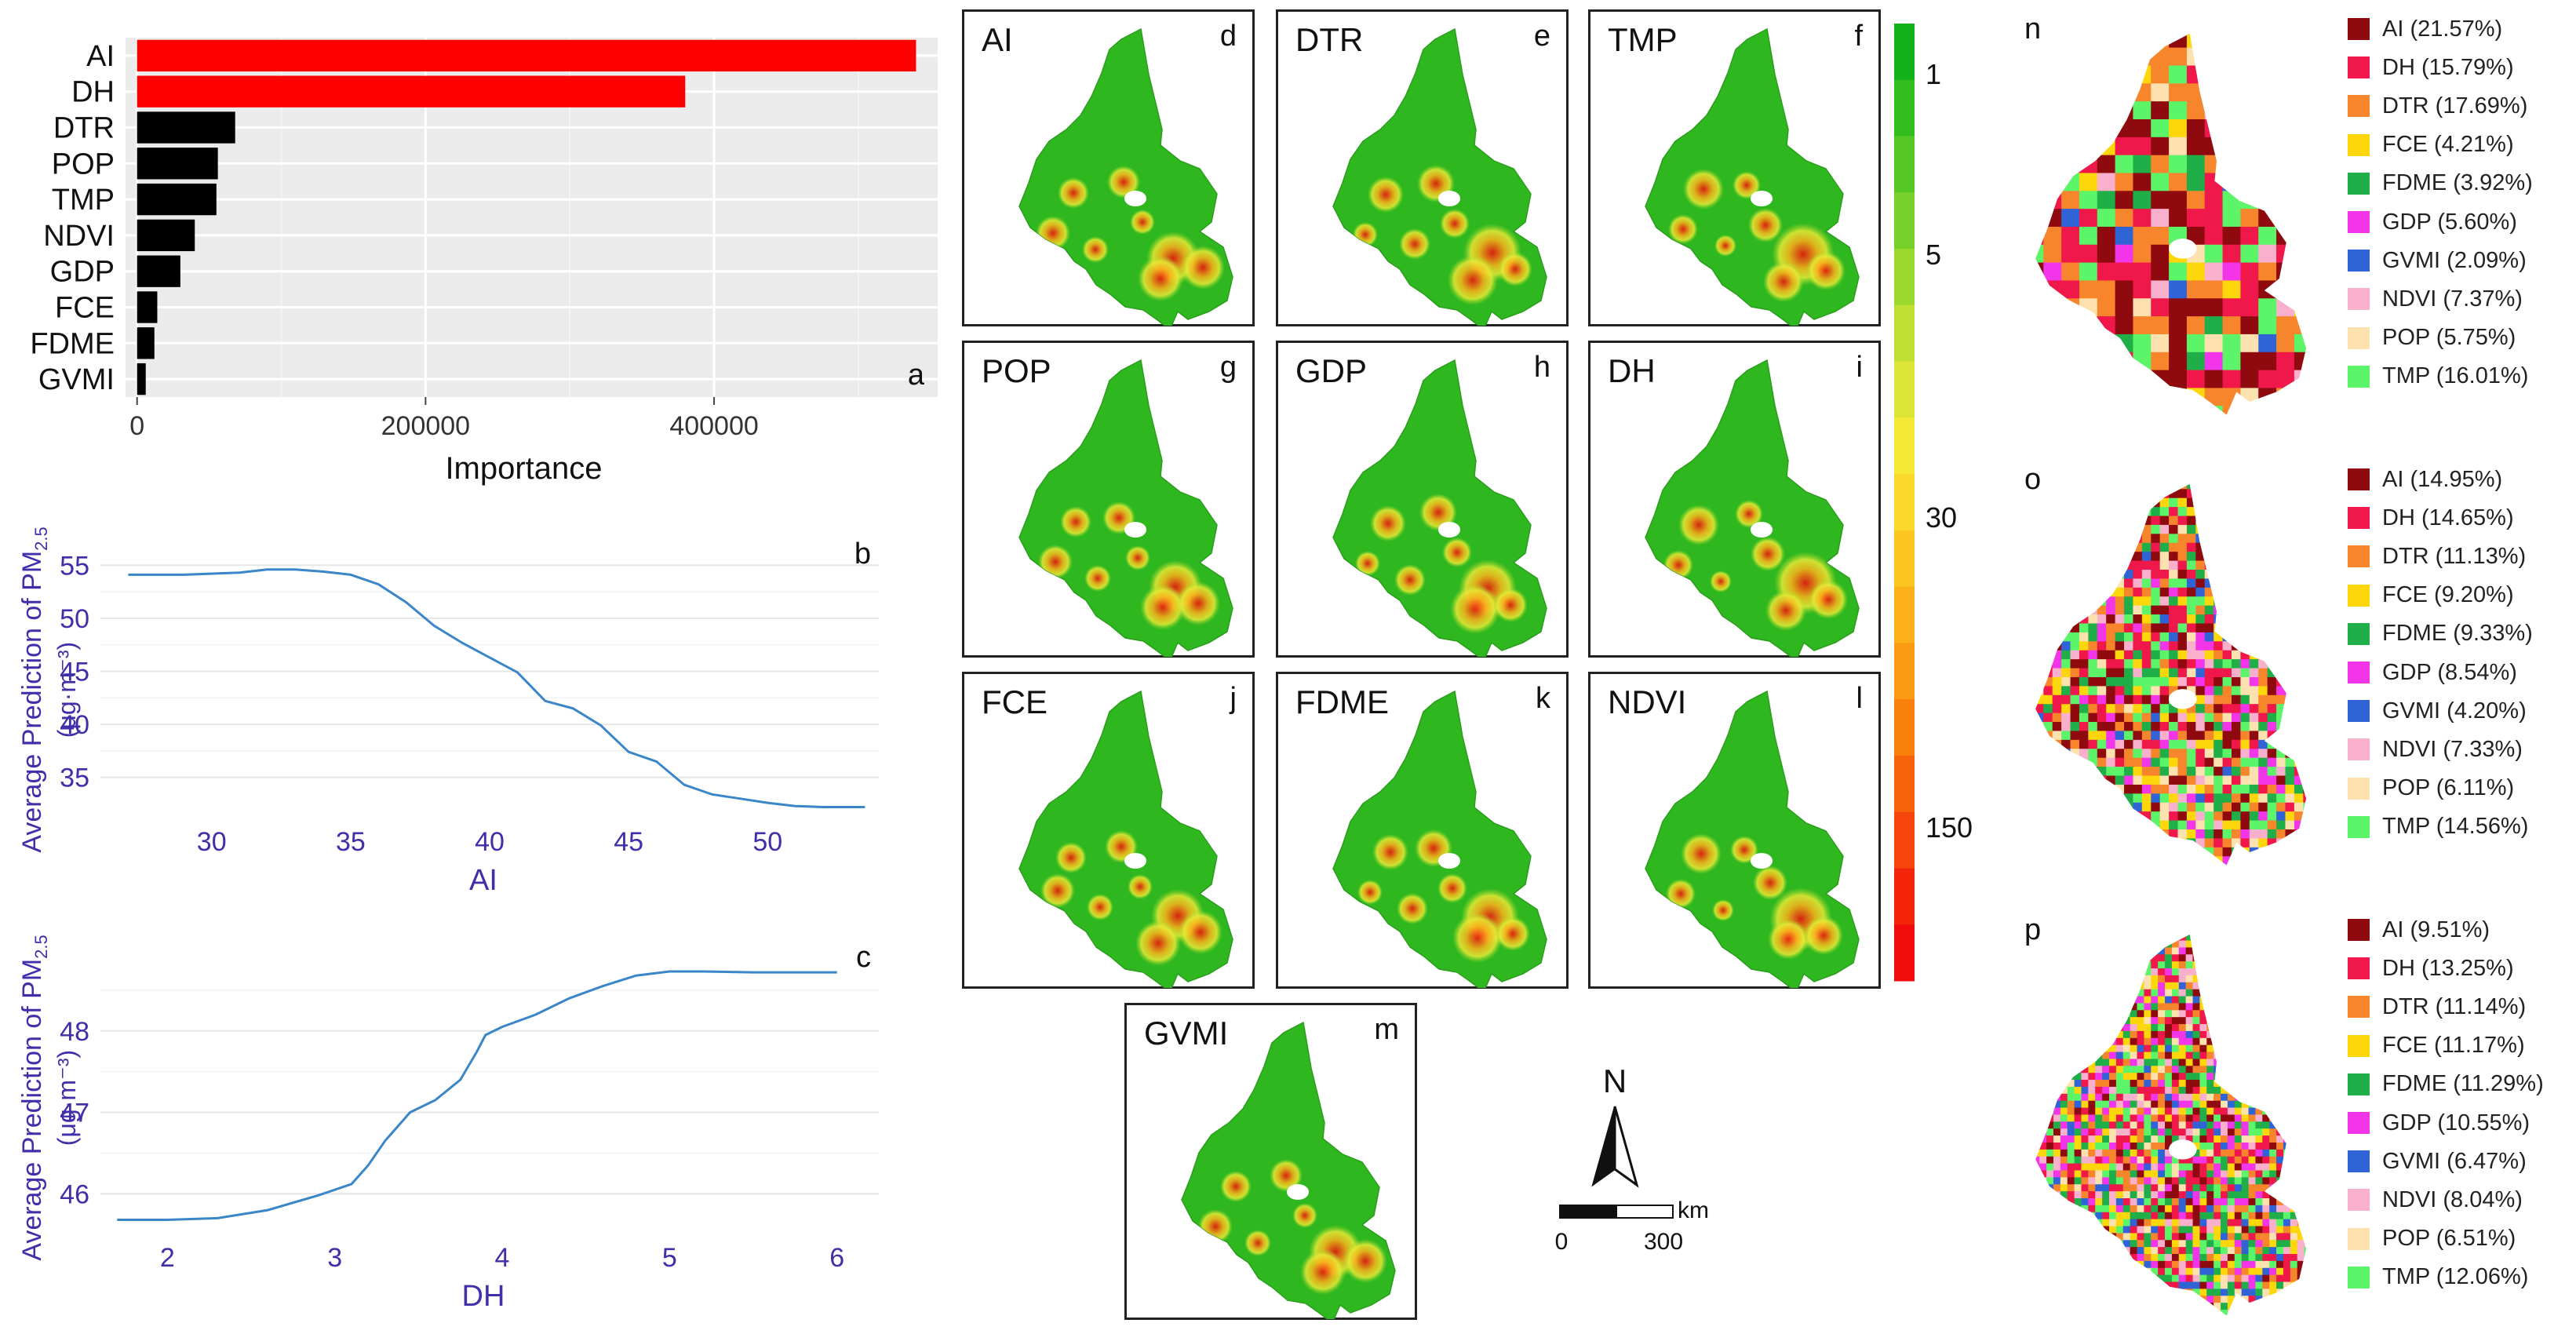 The image size is (2576, 1334). I want to click on map-title: NDVI, so click(1647, 701).